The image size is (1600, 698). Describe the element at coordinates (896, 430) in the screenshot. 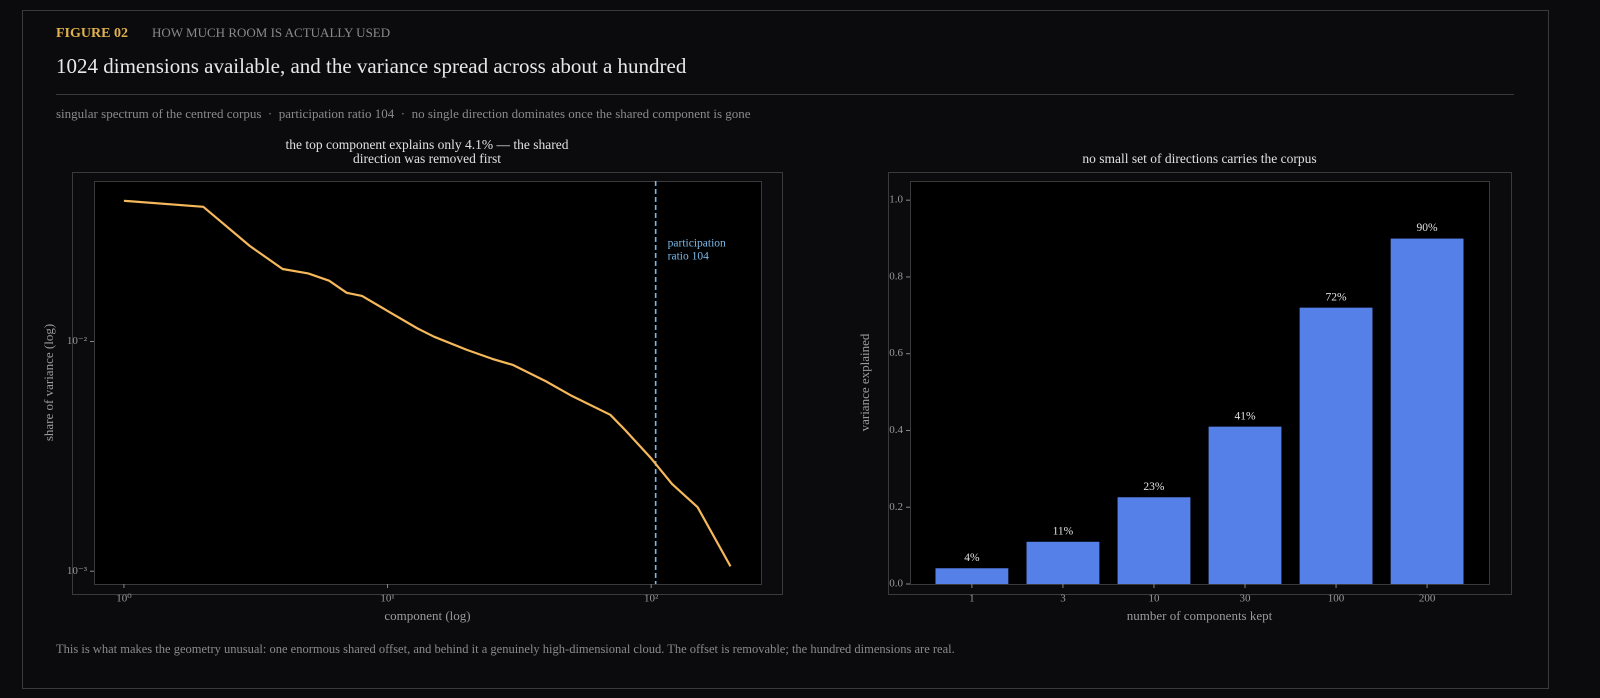

I see `y-tick-label: 0.4` at that location.